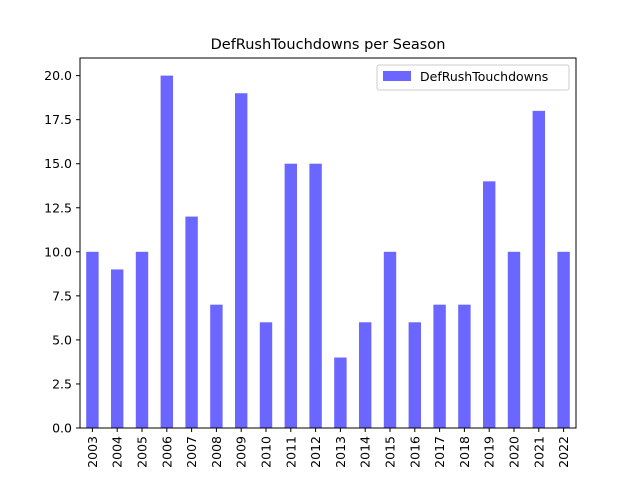  What do you see at coordinates (241, 261) in the screenshot?
I see `bar-2009` at bounding box center [241, 261].